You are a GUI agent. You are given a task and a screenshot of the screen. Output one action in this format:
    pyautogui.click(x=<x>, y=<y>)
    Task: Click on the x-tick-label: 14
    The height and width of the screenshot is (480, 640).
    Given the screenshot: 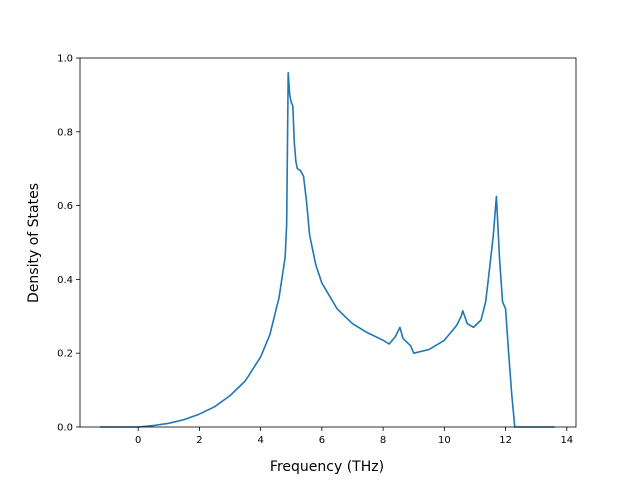 What is the action you would take?
    pyautogui.click(x=566, y=440)
    